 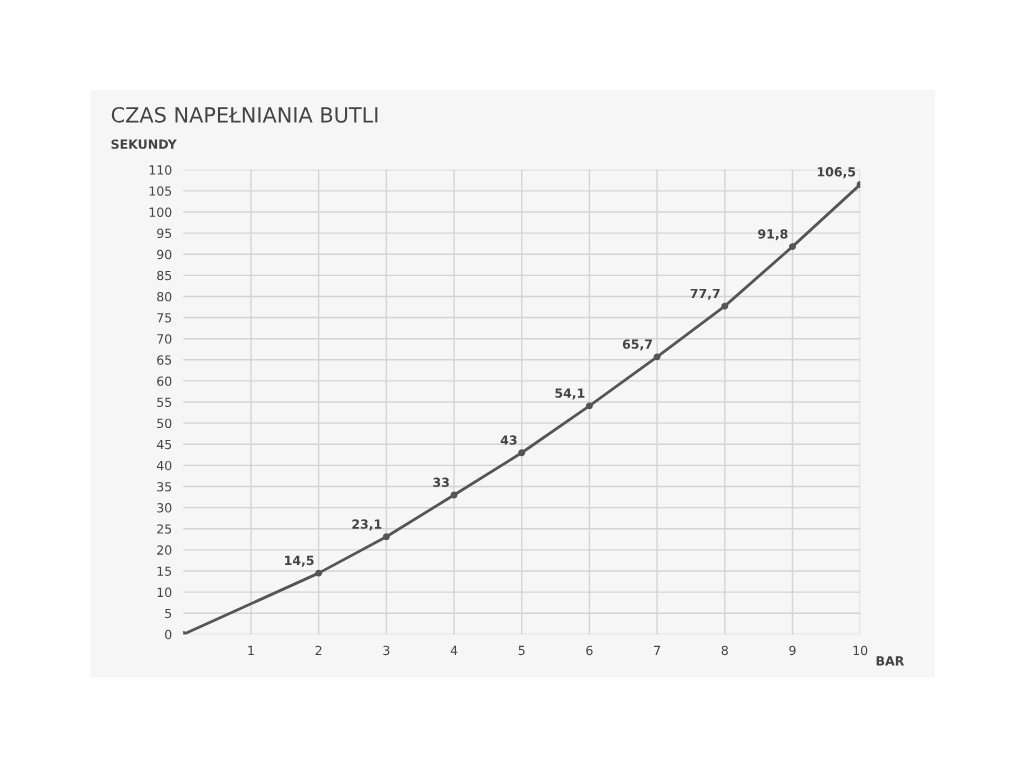 I want to click on data-label: 54,1, so click(x=570, y=394).